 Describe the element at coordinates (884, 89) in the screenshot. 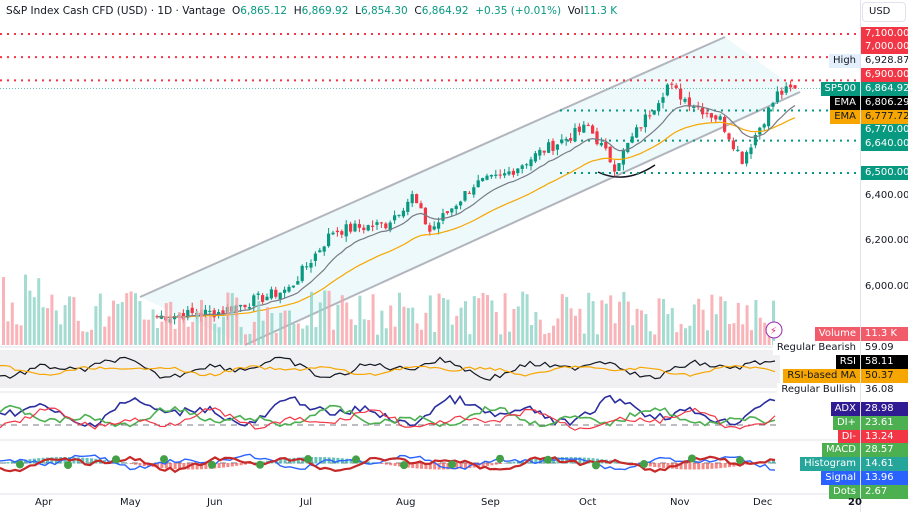

I see `last-value: 6,864.92` at that location.